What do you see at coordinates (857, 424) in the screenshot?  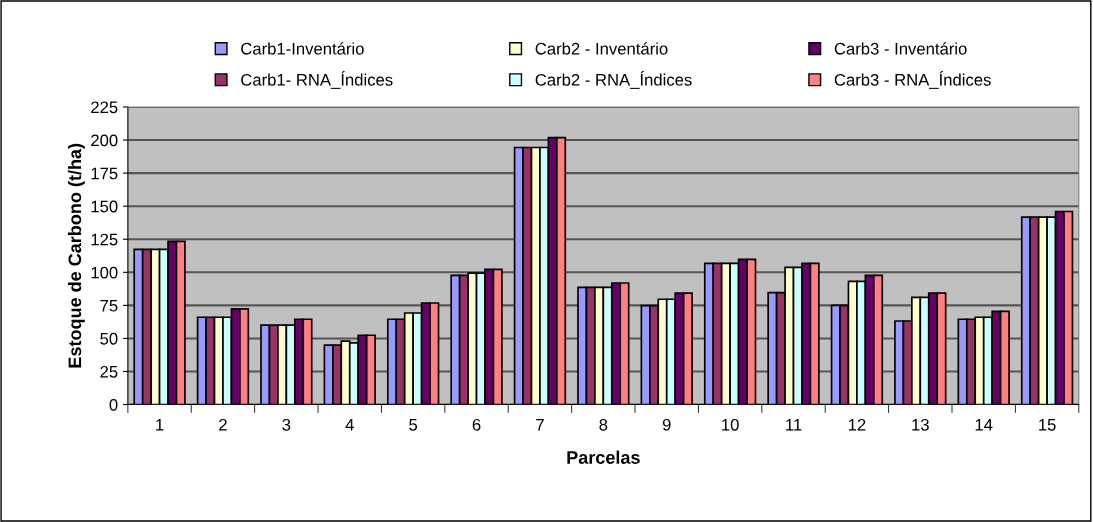 I see `x-tick-label: 12` at bounding box center [857, 424].